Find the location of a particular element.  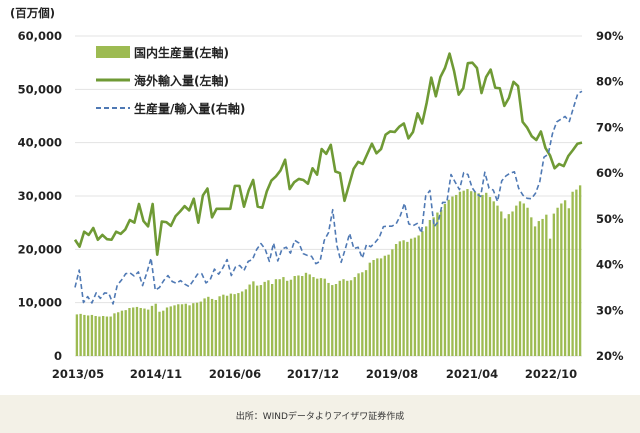

legend-label-overseas-import: 海外輸入量(左軸) is located at coordinates (181, 80).